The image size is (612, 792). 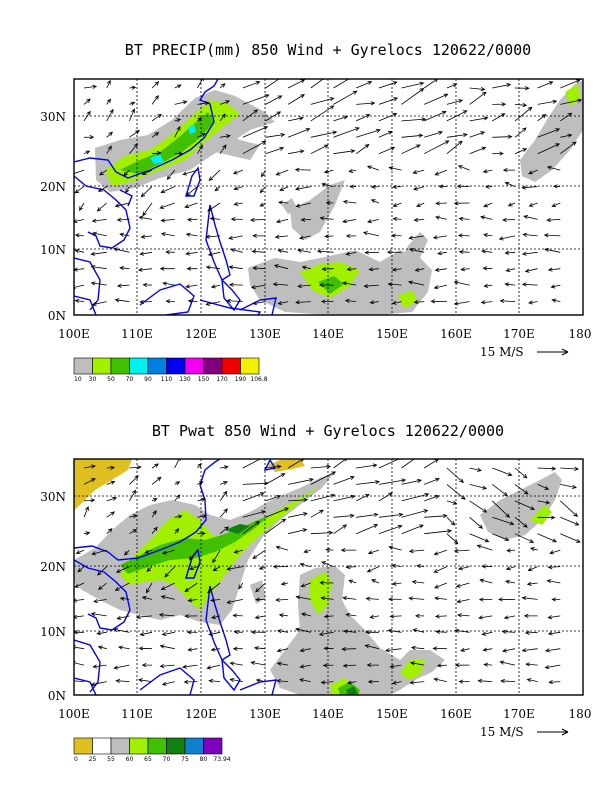 What do you see at coordinates (93, 759) in the screenshot?
I see `colorbar-label: 25` at bounding box center [93, 759].